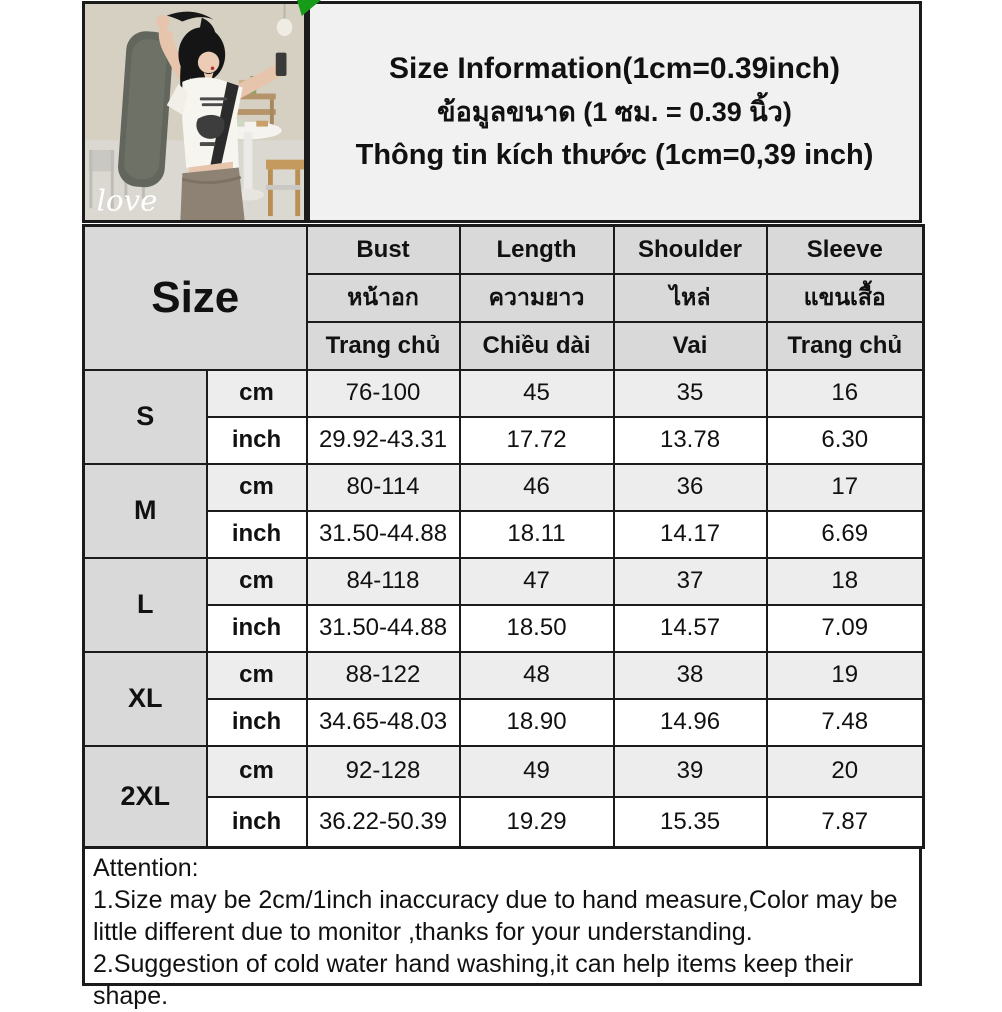 The image size is (1002, 1012). I want to click on value-cell: 17, so click(845, 487).